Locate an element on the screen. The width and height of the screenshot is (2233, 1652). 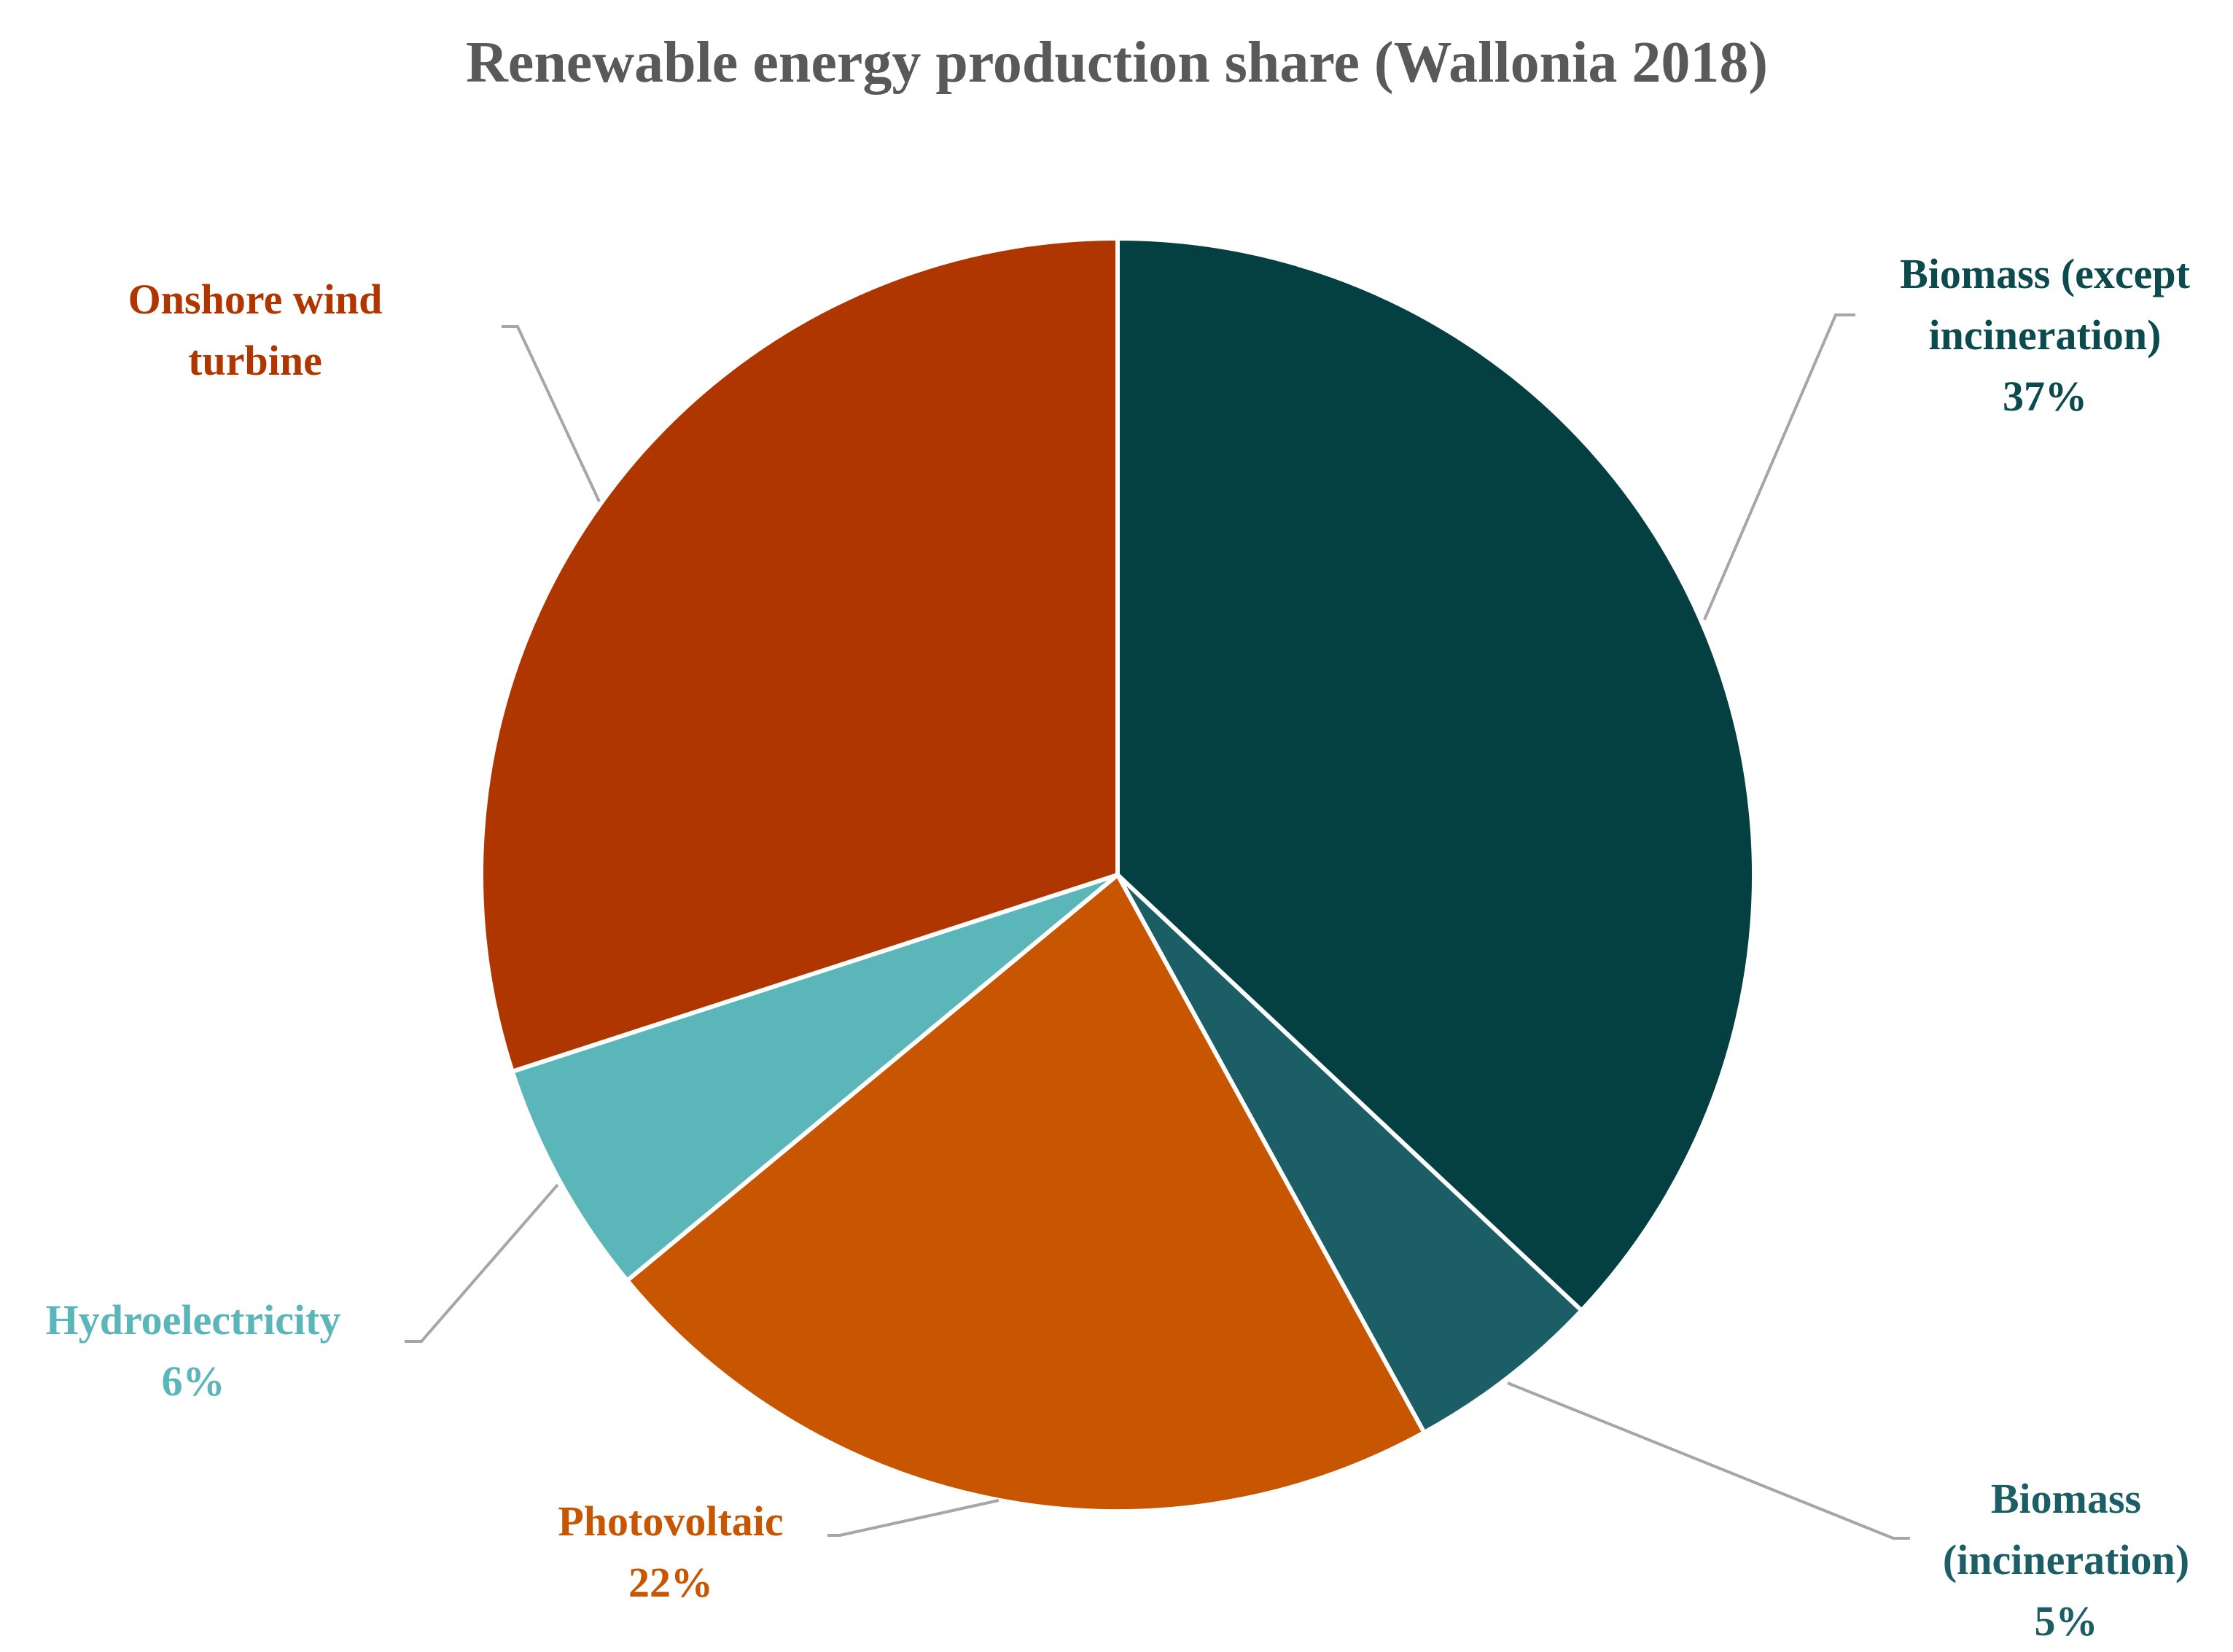
data-label-biomass-except-incineration: Biomass (except incineration) 37% is located at coordinates (2045, 335).